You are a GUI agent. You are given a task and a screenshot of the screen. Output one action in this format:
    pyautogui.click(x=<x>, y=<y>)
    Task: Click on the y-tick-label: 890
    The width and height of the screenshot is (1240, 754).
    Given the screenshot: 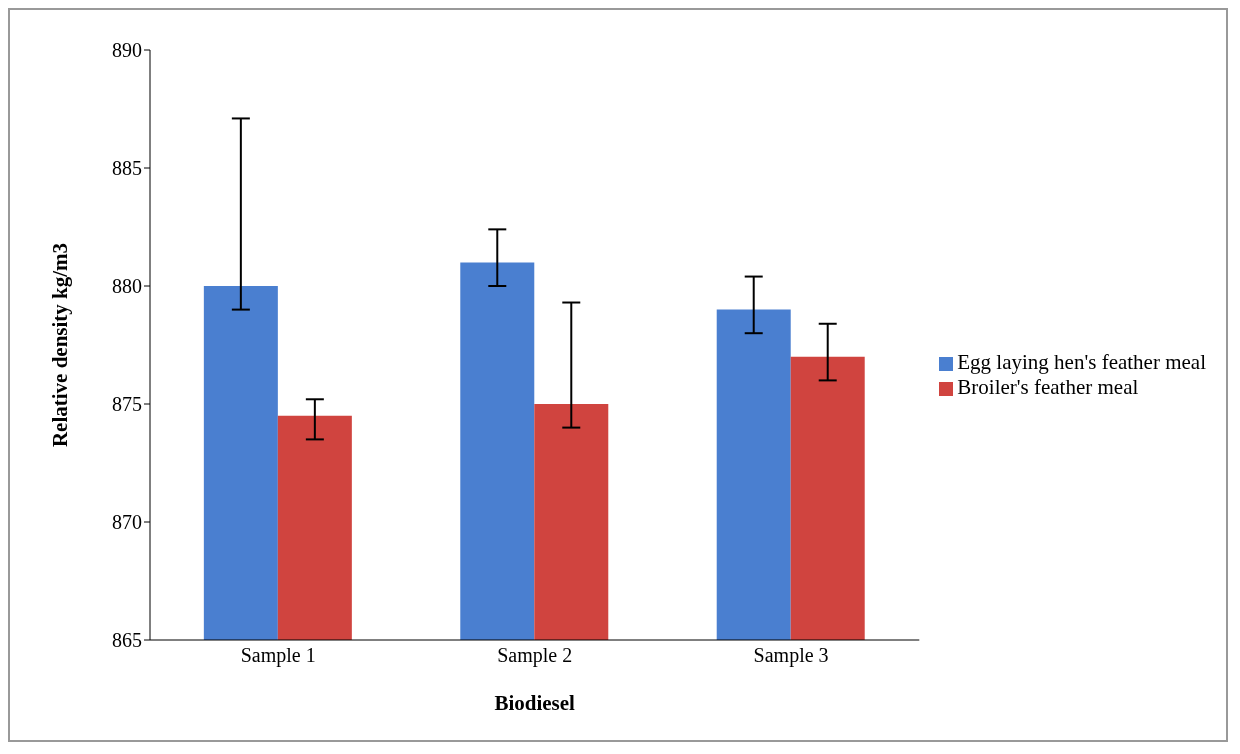 What is the action you would take?
    pyautogui.click(x=127, y=50)
    